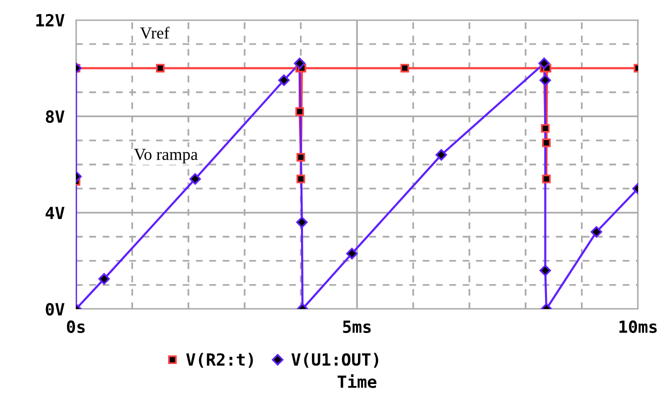 The width and height of the screenshot is (659, 415). What do you see at coordinates (357, 327) in the screenshot?
I see `x-tick-label: 5ms` at bounding box center [357, 327].